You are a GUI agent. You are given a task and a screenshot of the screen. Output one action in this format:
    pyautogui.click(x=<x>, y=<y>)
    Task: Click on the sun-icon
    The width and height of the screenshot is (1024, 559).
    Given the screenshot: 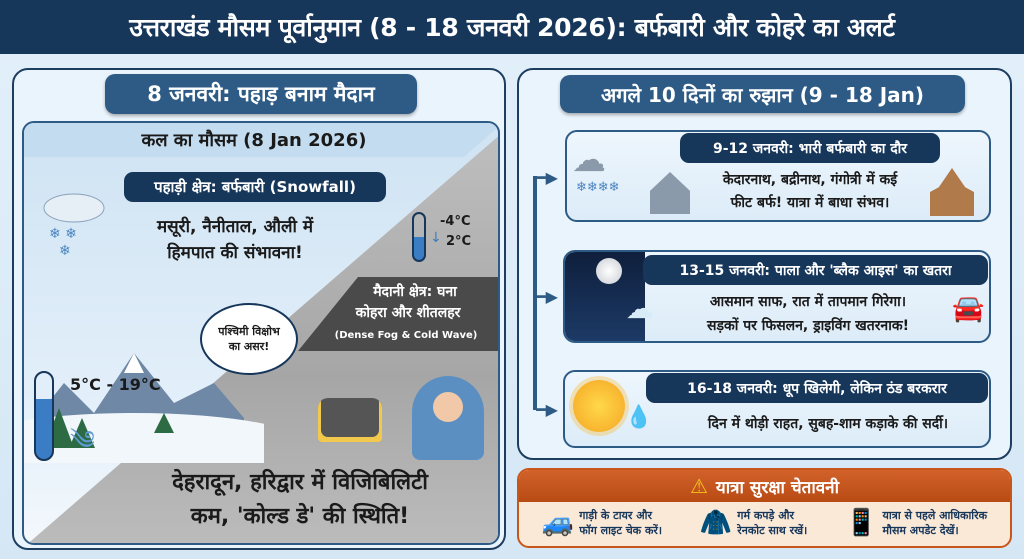 What is the action you would take?
    pyautogui.click(x=599, y=406)
    